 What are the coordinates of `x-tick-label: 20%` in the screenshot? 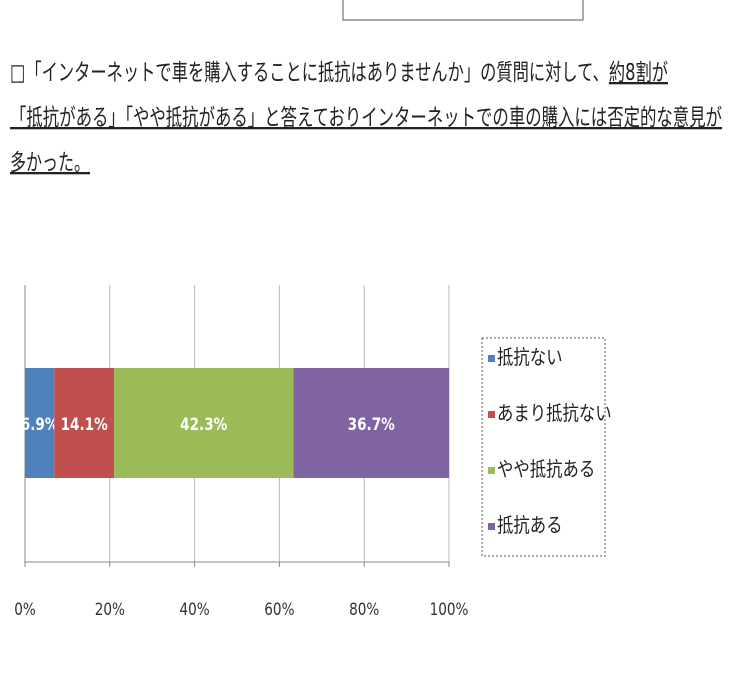 It's located at (110, 610).